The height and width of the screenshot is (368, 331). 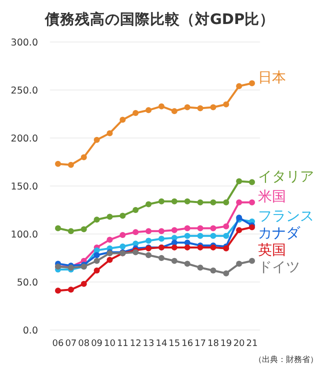 What do you see at coordinates (286, 216) in the screenshot?
I see `series-label: フランス` at bounding box center [286, 216].